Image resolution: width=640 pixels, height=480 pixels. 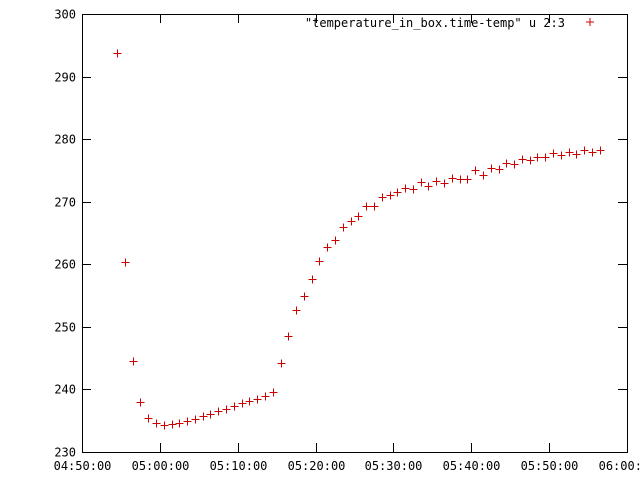 I want to click on x-tick-label: 05:20:00, so click(x=317, y=466).